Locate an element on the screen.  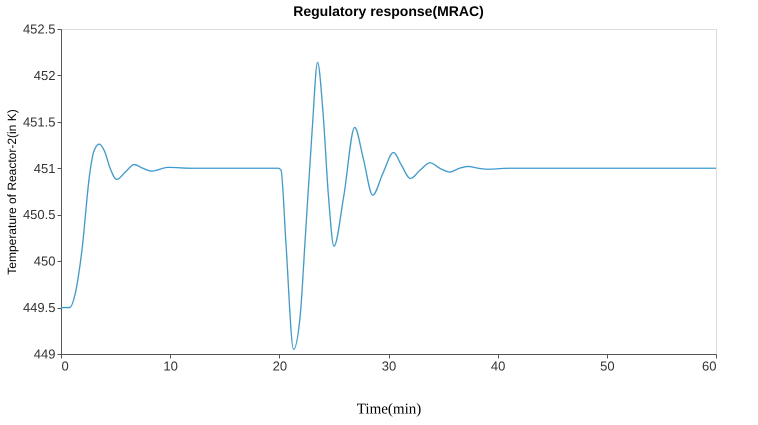
x-axis-title: Time(min) is located at coordinates (389, 410).